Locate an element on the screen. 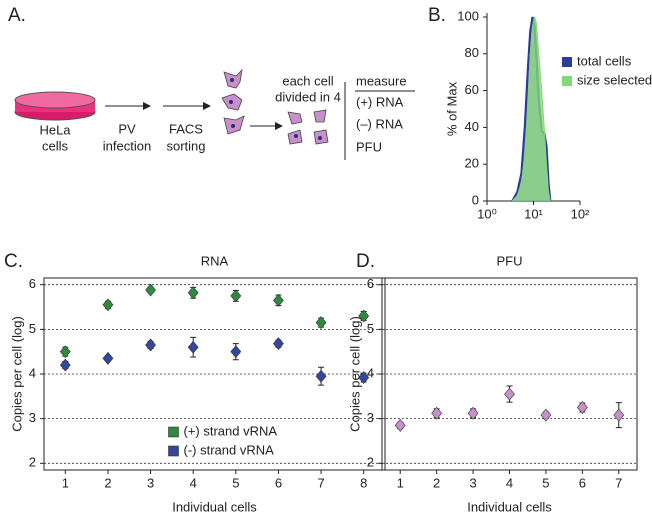 This screenshot has width=652, height=517. x-tick-label: 10⁰ is located at coordinates (487, 213).